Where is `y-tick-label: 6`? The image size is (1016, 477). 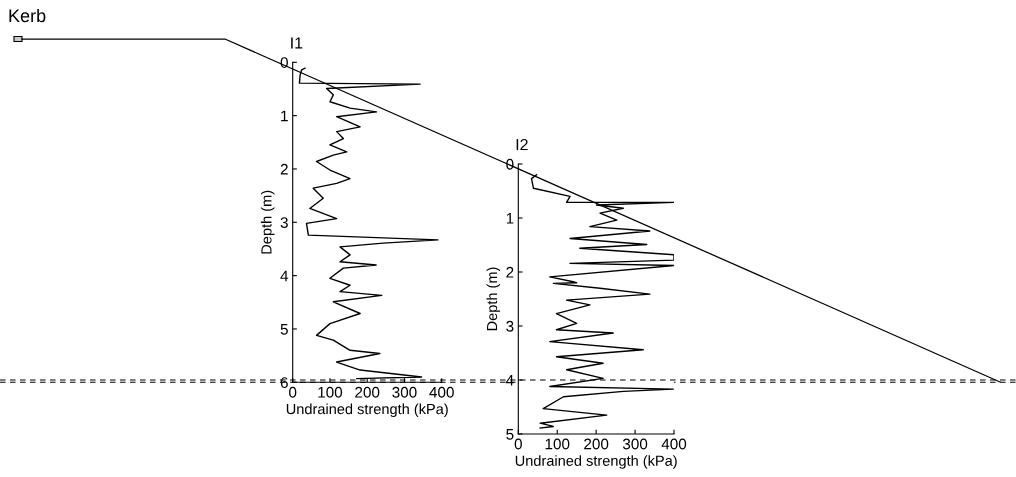
y-tick-label: 6 is located at coordinates (284, 382).